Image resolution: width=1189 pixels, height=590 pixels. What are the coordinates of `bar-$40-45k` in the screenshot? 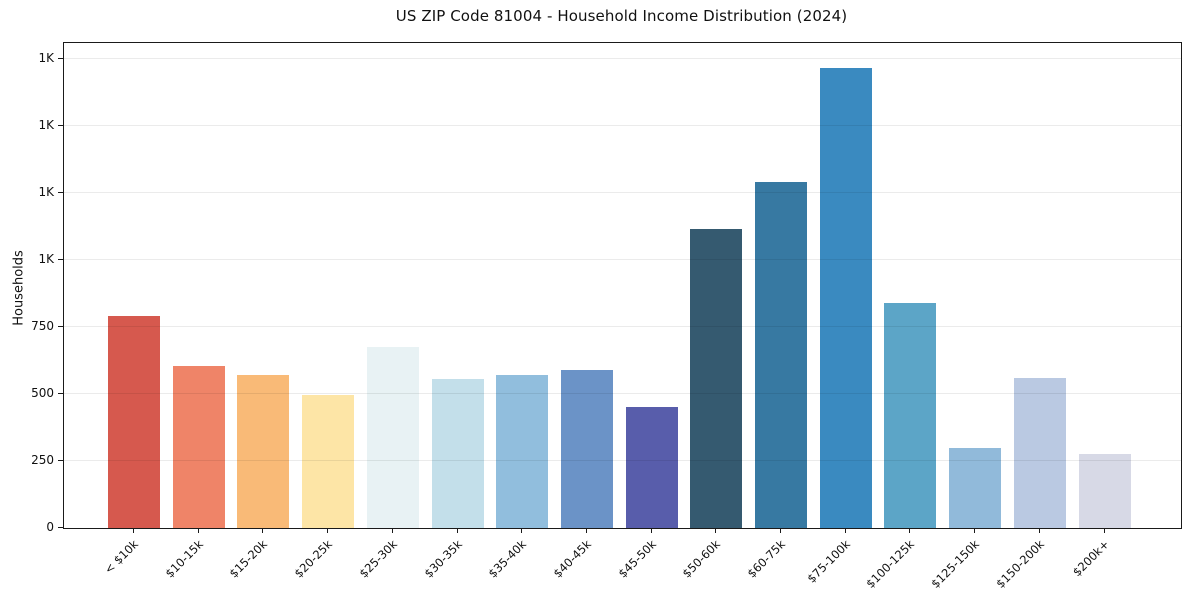 It's located at (586, 449).